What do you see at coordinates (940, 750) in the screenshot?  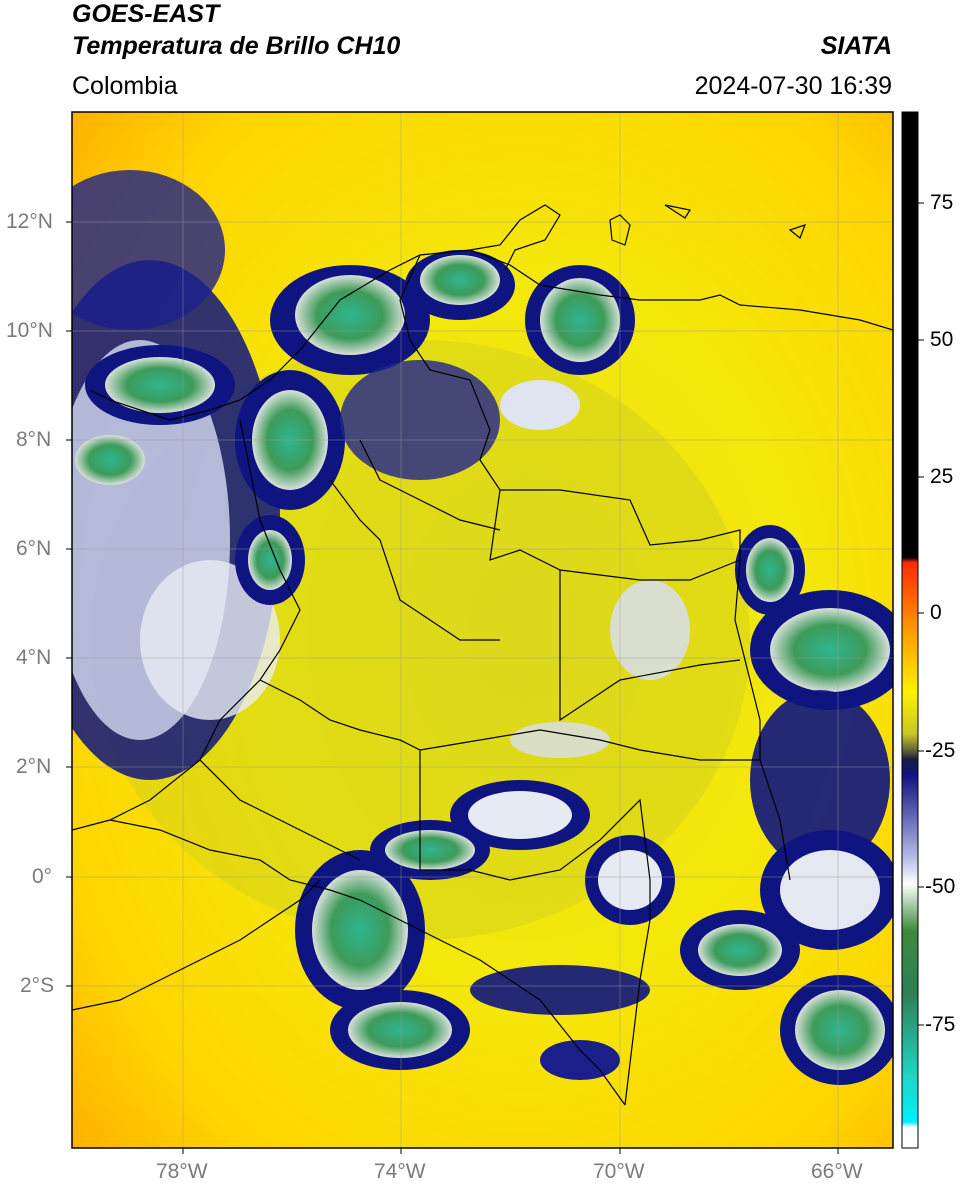 I see `colorbar-label-neg25: -25` at bounding box center [940, 750].